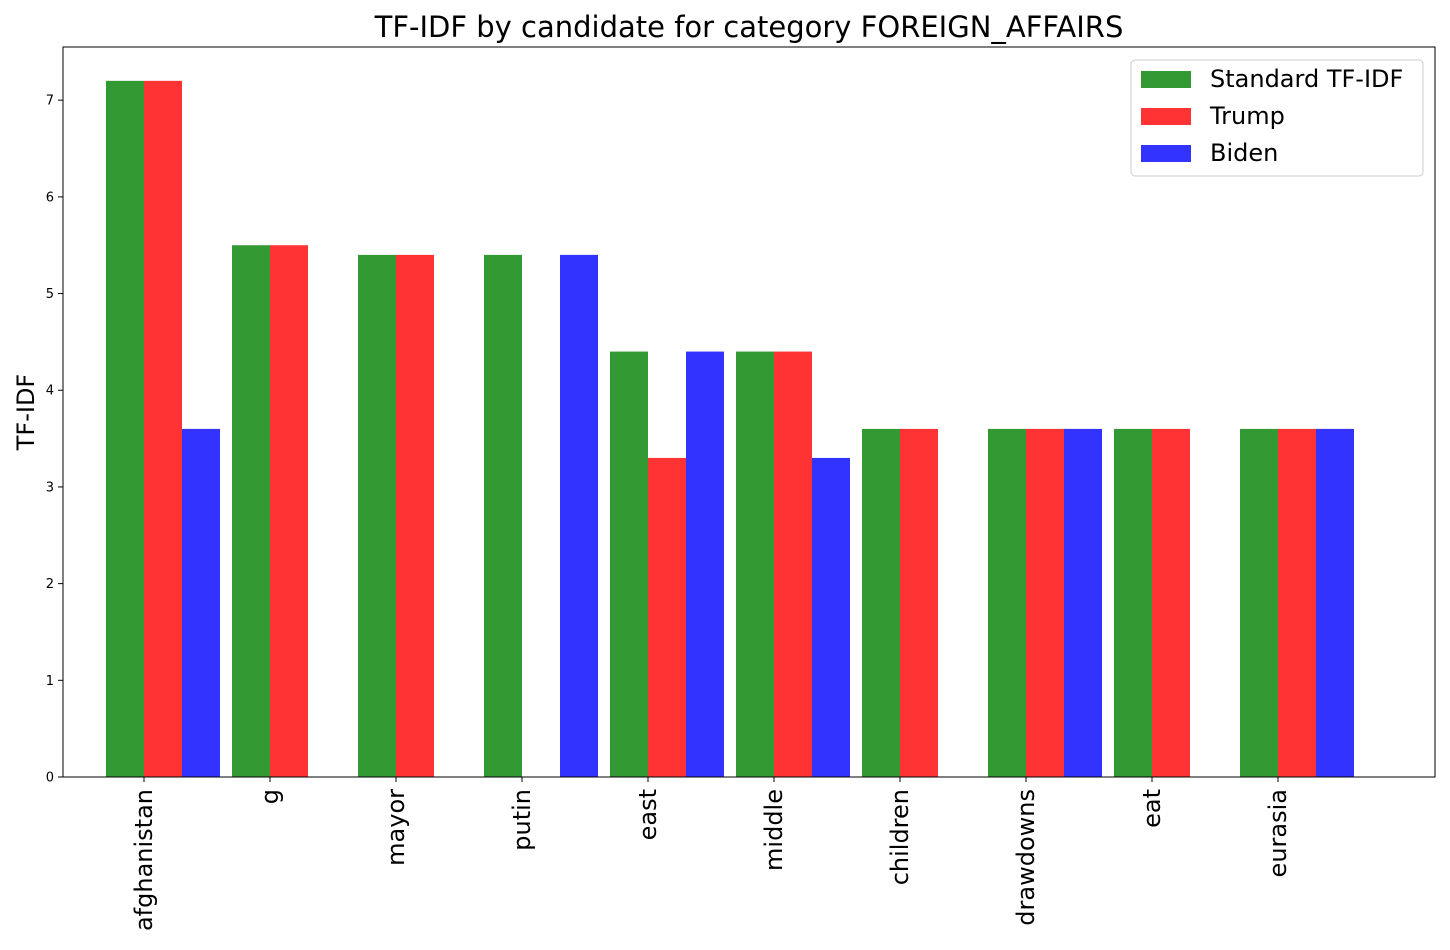 The height and width of the screenshot is (950, 1450). Describe the element at coordinates (125, 428) in the screenshot. I see `bar-standard-tf-idf-afghanistan` at that location.